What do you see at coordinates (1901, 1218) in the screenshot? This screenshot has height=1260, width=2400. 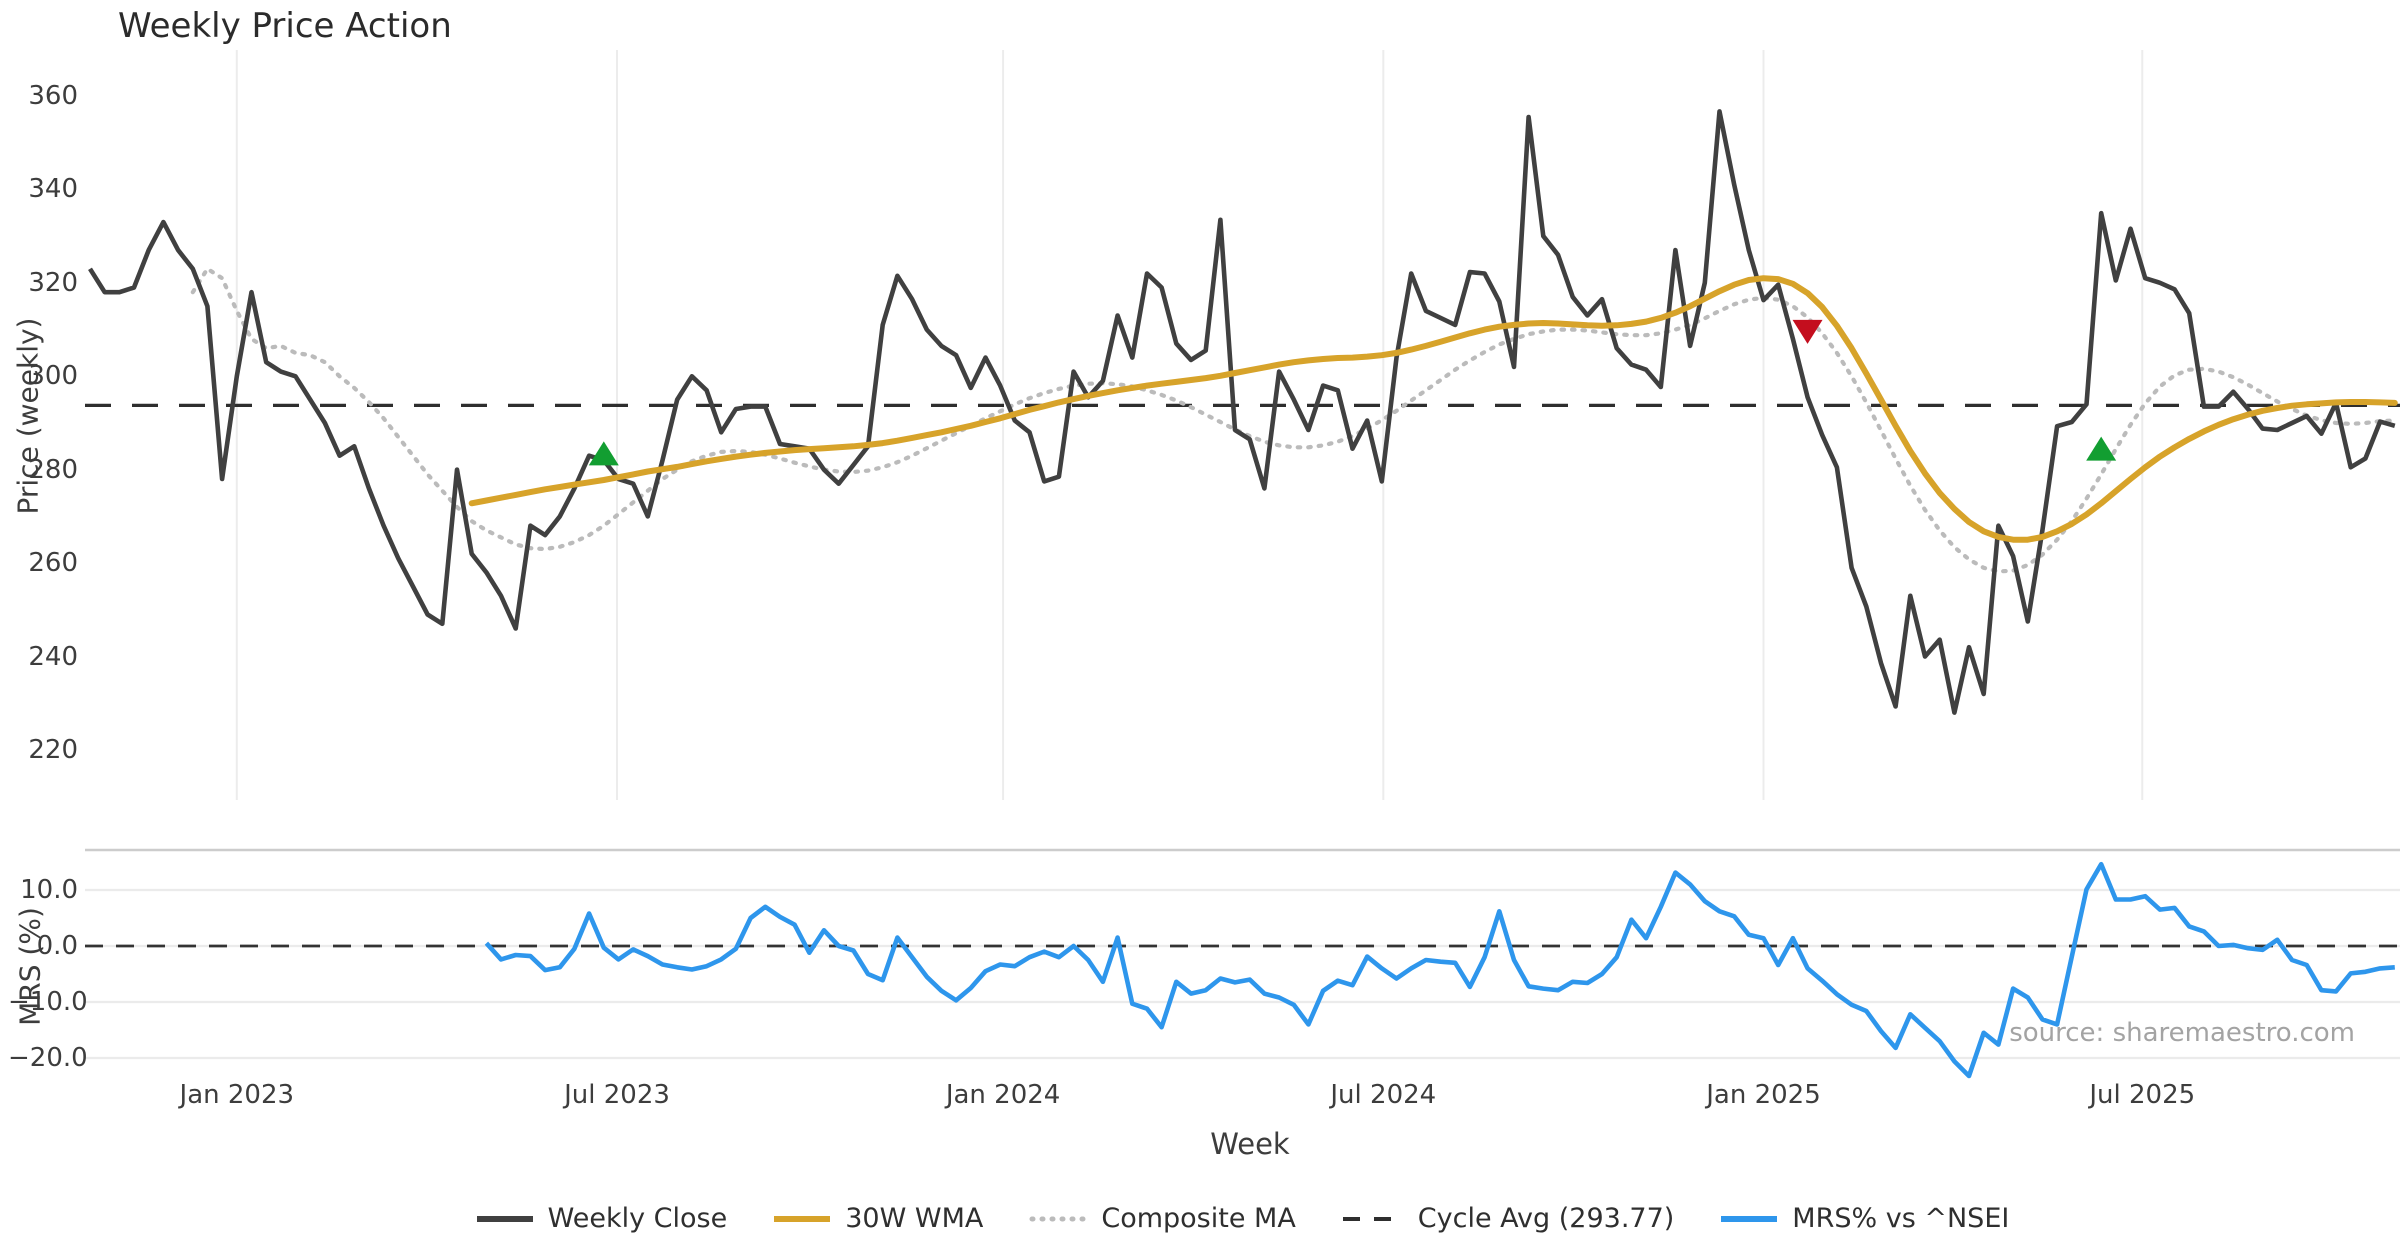 I see `legend-label: MRS% vs ^NSEI` at bounding box center [1901, 1218].